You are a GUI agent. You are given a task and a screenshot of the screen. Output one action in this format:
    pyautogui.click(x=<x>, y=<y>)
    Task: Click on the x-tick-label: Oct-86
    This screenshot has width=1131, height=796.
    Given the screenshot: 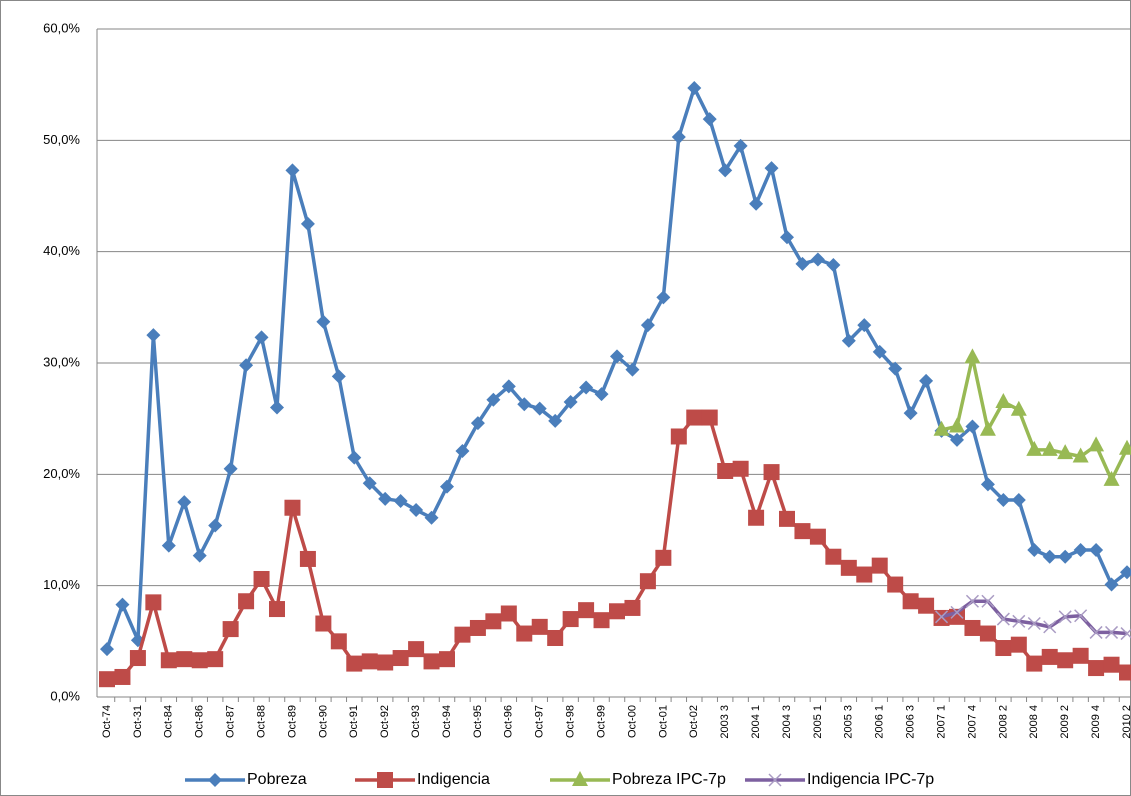 What is the action you would take?
    pyautogui.click(x=200, y=721)
    